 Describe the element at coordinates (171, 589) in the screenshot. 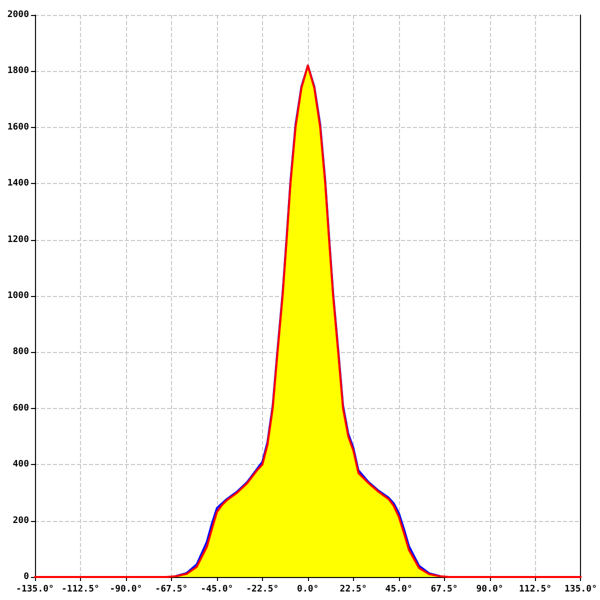

I see `x-tick-label: -67.5°` at that location.